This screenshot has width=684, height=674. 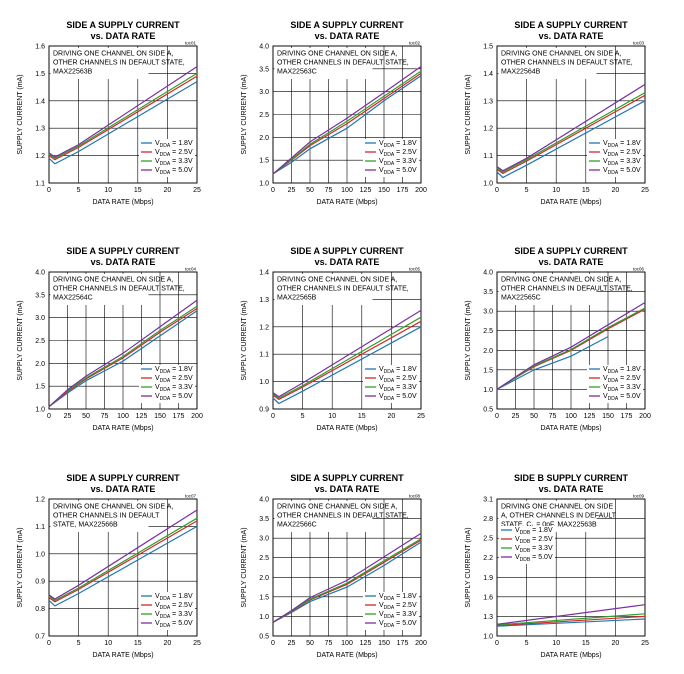 What do you see at coordinates (264, 273) in the screenshot?
I see `y-tick-label: 1.4` at bounding box center [264, 273].